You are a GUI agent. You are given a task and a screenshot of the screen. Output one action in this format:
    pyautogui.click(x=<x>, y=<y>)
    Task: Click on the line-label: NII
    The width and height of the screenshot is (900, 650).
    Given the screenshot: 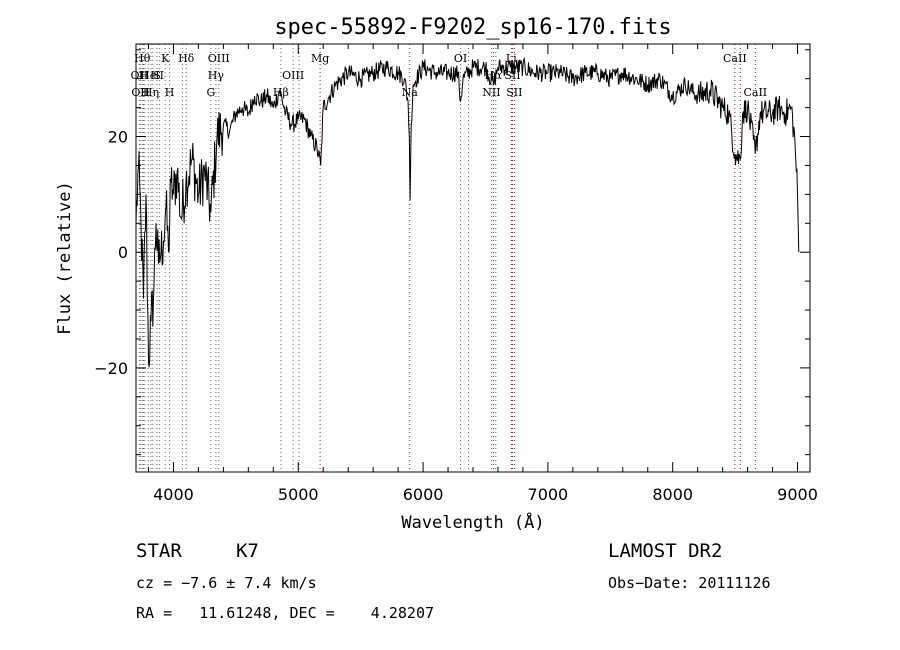 What is the action you would take?
    pyautogui.click(x=491, y=92)
    